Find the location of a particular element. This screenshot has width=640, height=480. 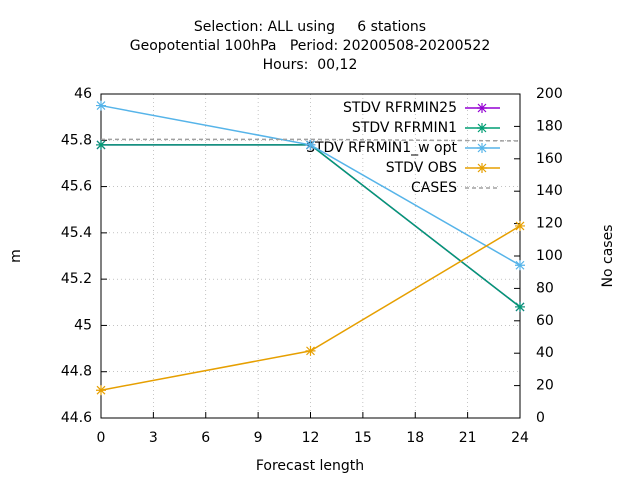

y2-tick-label: 200 is located at coordinates (549, 94).